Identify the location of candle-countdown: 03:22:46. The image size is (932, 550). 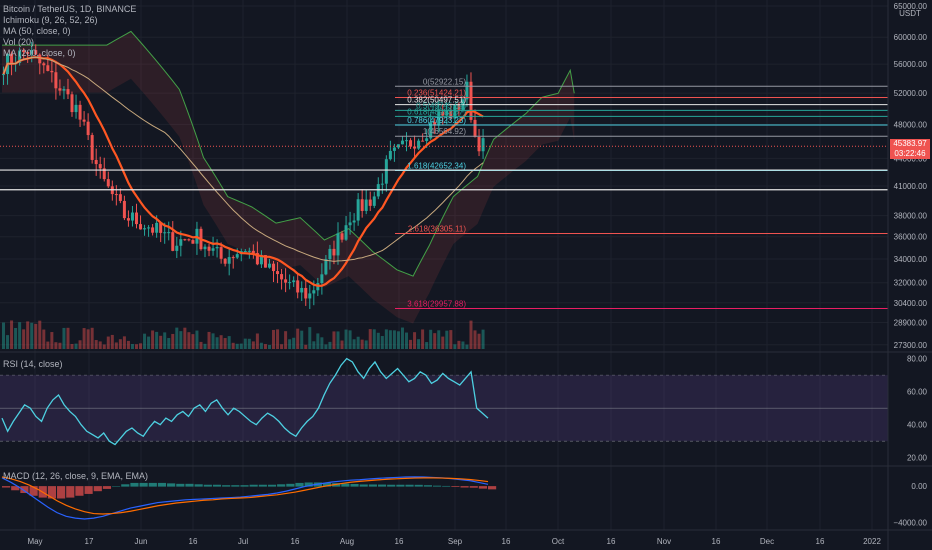
(910, 153).